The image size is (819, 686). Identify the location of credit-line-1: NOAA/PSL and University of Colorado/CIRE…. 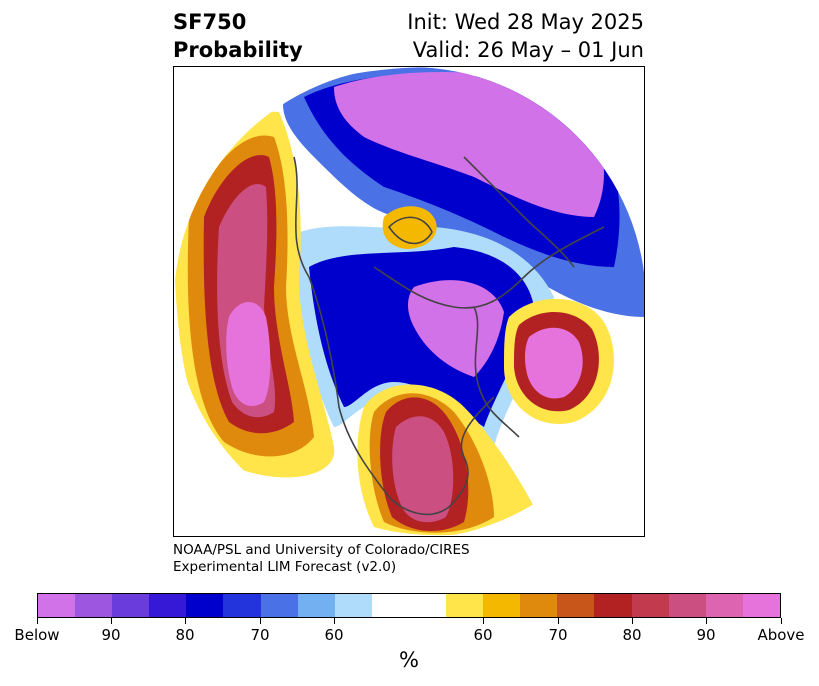
(321, 550).